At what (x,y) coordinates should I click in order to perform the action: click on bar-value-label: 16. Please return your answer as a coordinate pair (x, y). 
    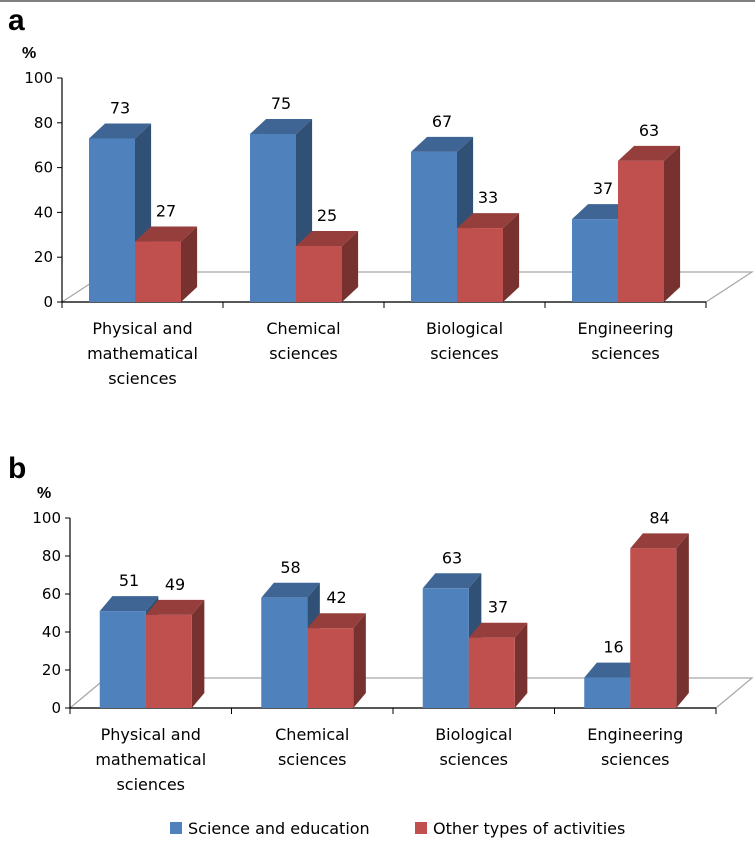
    Looking at the image, I should click on (613, 647).